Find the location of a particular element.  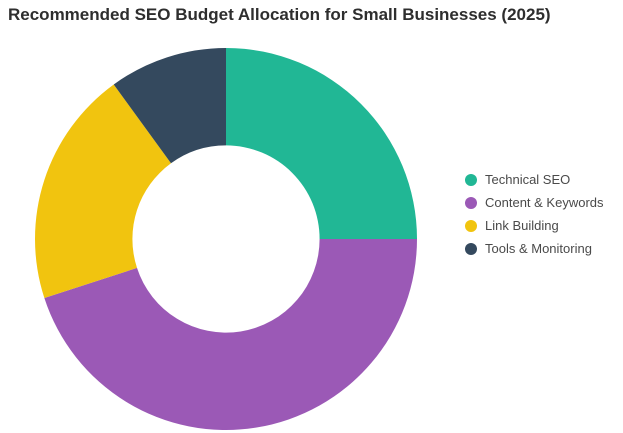

legend-item-label: Content & Keywords is located at coordinates (544, 202).